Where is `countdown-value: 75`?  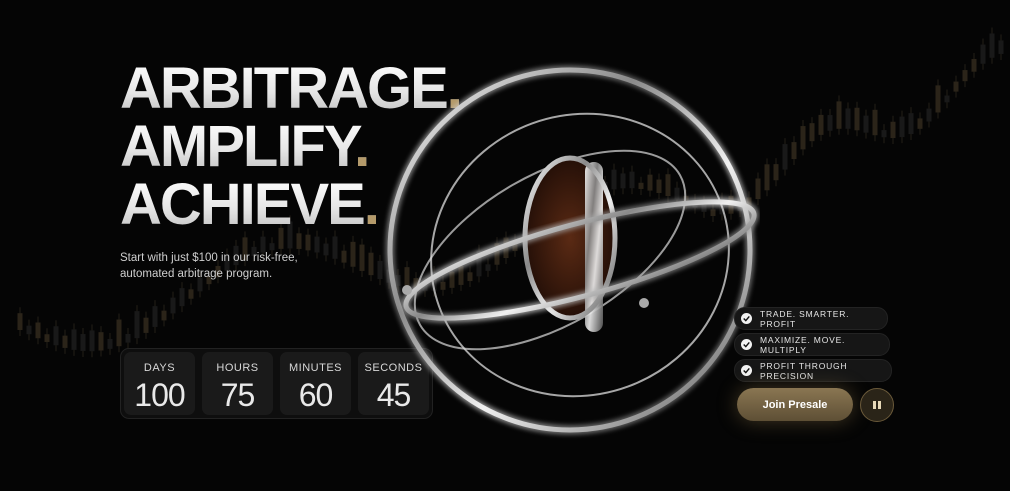
countdown-value: 75 is located at coordinates (238, 395).